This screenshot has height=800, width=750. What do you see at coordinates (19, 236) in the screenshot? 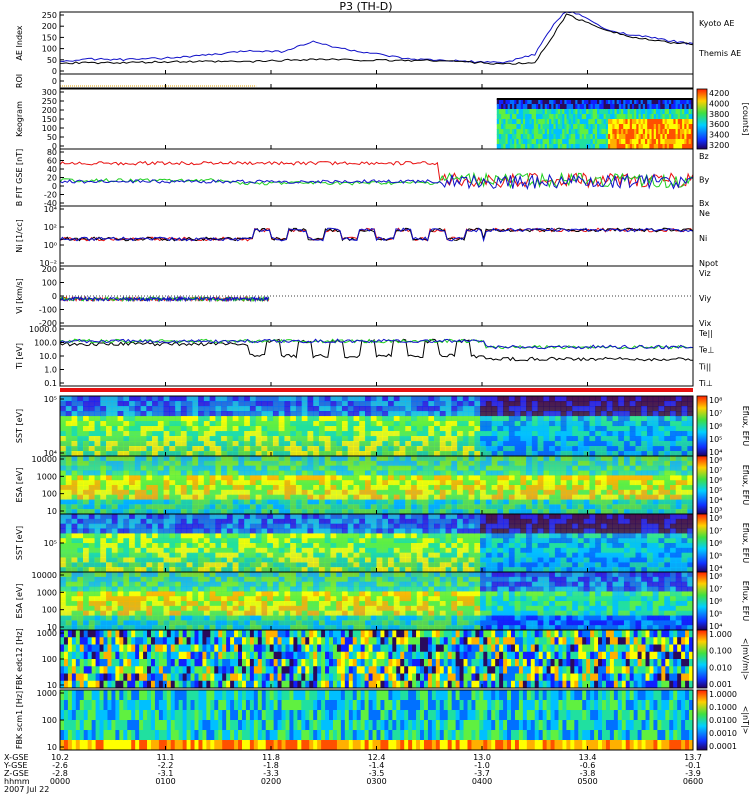
I see `y-label-density: Ni [1/cc]` at bounding box center [19, 236].